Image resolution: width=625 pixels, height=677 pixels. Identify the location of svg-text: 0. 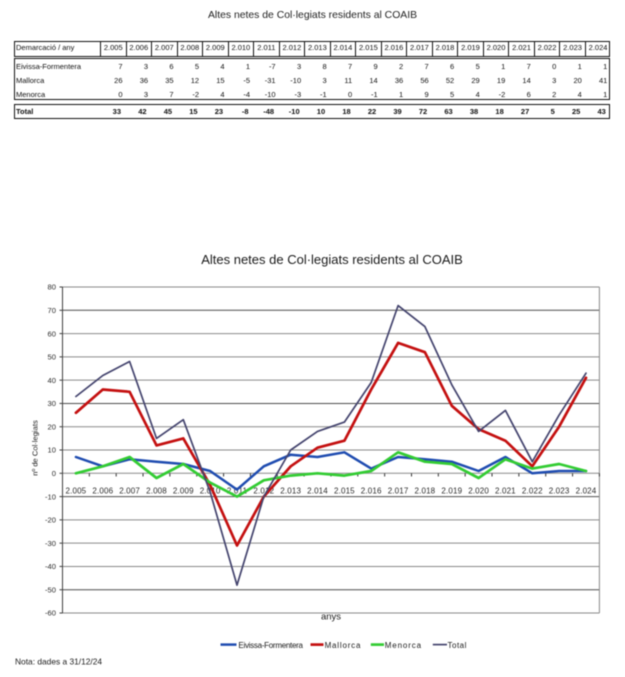
(54, 473).